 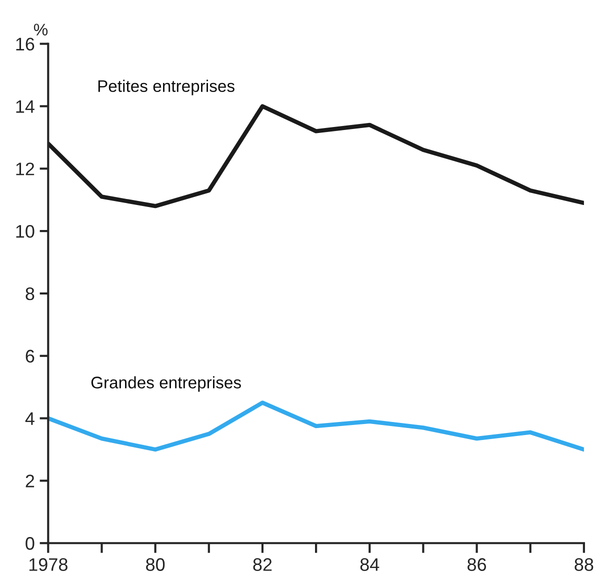 What do you see at coordinates (41, 30) in the screenshot?
I see `y-axis-title: %` at bounding box center [41, 30].